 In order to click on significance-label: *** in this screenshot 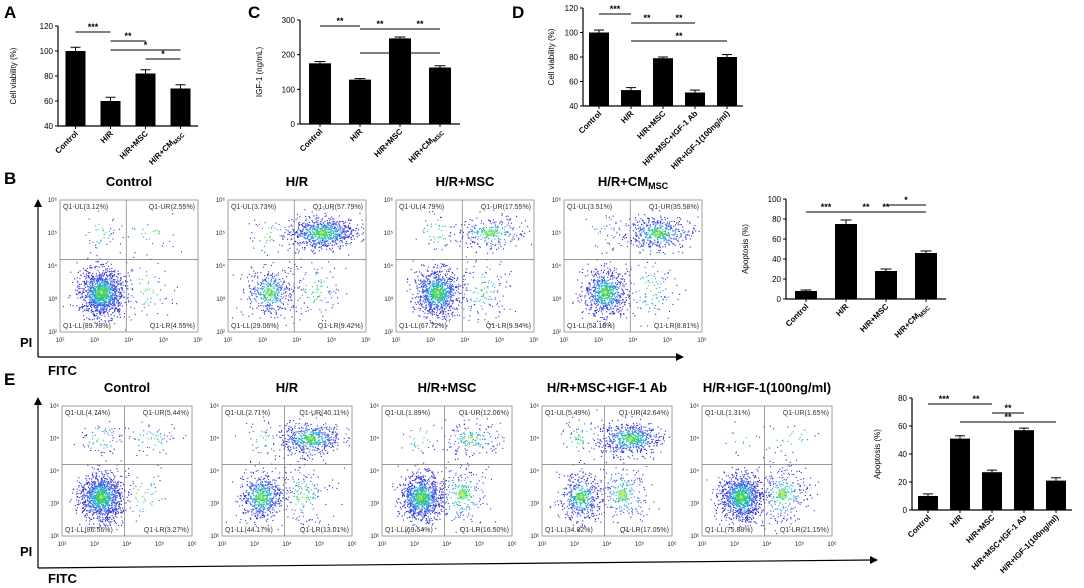, I will do `click(826, 207)`.